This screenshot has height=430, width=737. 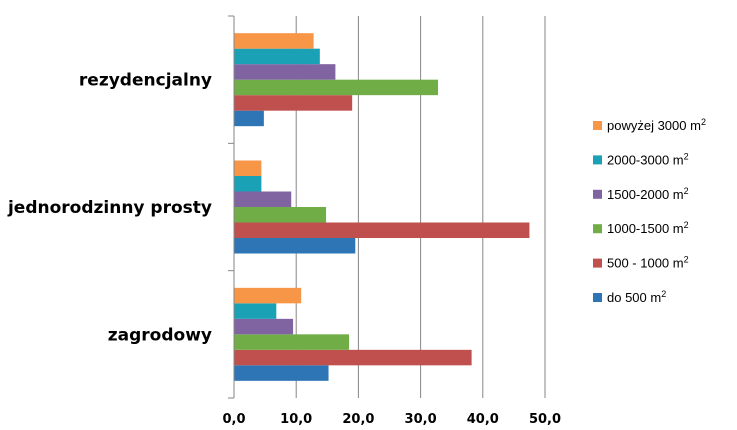 I want to click on legend-label: 500 - 1000 m2, so click(x=648, y=263).